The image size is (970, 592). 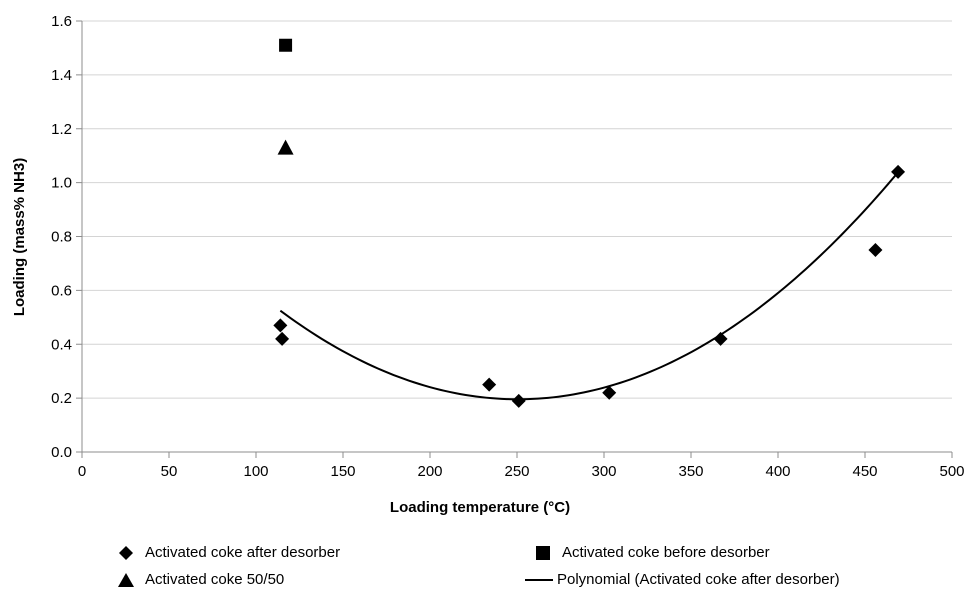 What do you see at coordinates (255, 471) in the screenshot?
I see `x-tick-label: 100` at bounding box center [255, 471].